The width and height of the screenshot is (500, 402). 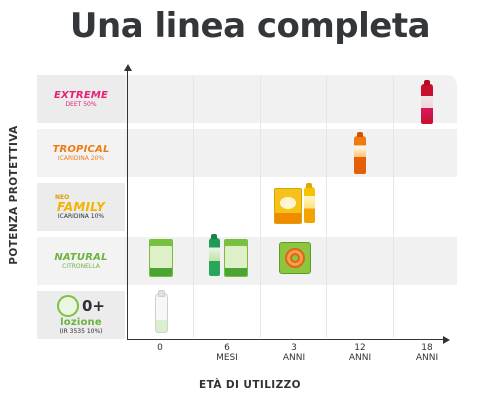 What do you see at coordinates (67, 305) in the screenshot?
I see `baby-face-icon` at bounding box center [67, 305].